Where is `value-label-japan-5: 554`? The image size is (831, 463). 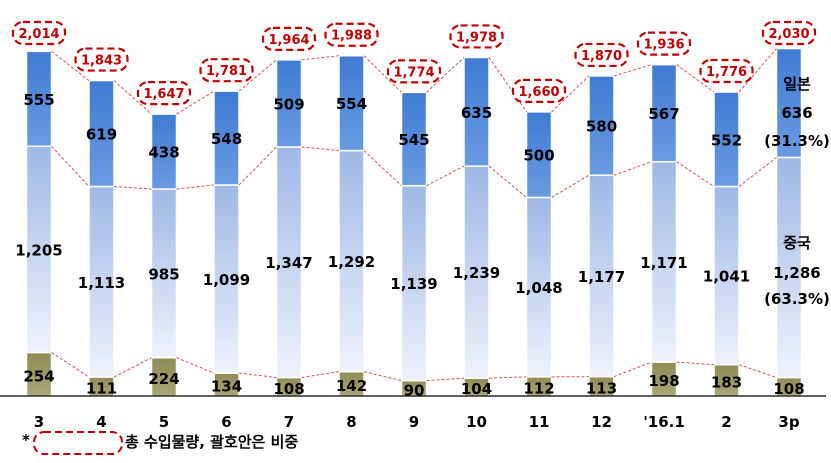 value-label-japan-5: 554 is located at coordinates (351, 104).